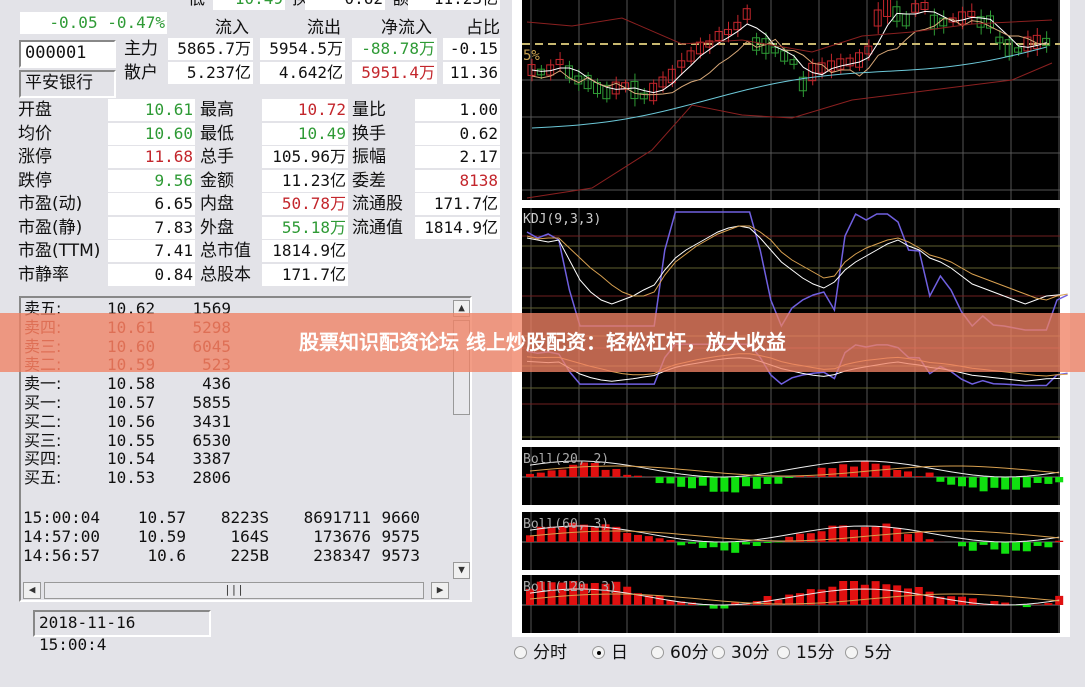 This screenshot has height=687, width=1085. What do you see at coordinates (302, 49) in the screenshot?
I see `flow-outflow-value: 5954.5万` at bounding box center [302, 49].